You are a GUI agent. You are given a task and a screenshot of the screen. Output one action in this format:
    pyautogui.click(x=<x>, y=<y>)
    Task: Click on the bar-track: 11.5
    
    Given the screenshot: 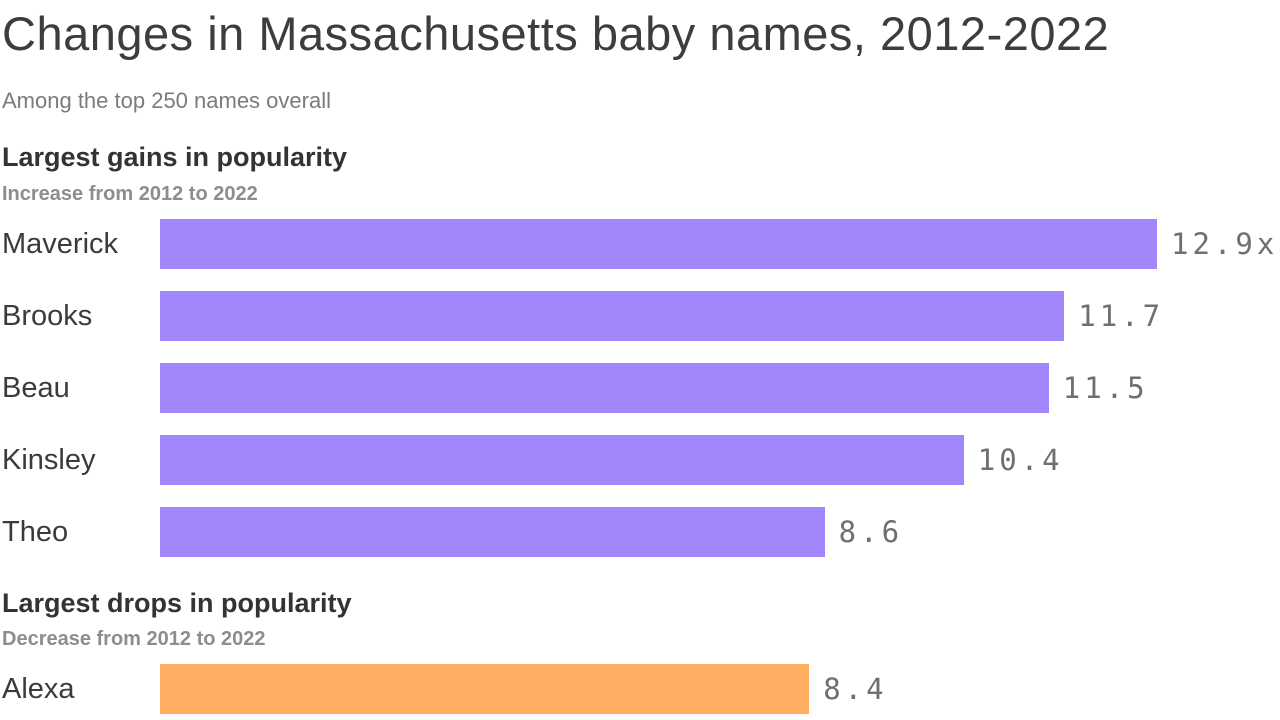 What is the action you would take?
    pyautogui.click(x=720, y=388)
    